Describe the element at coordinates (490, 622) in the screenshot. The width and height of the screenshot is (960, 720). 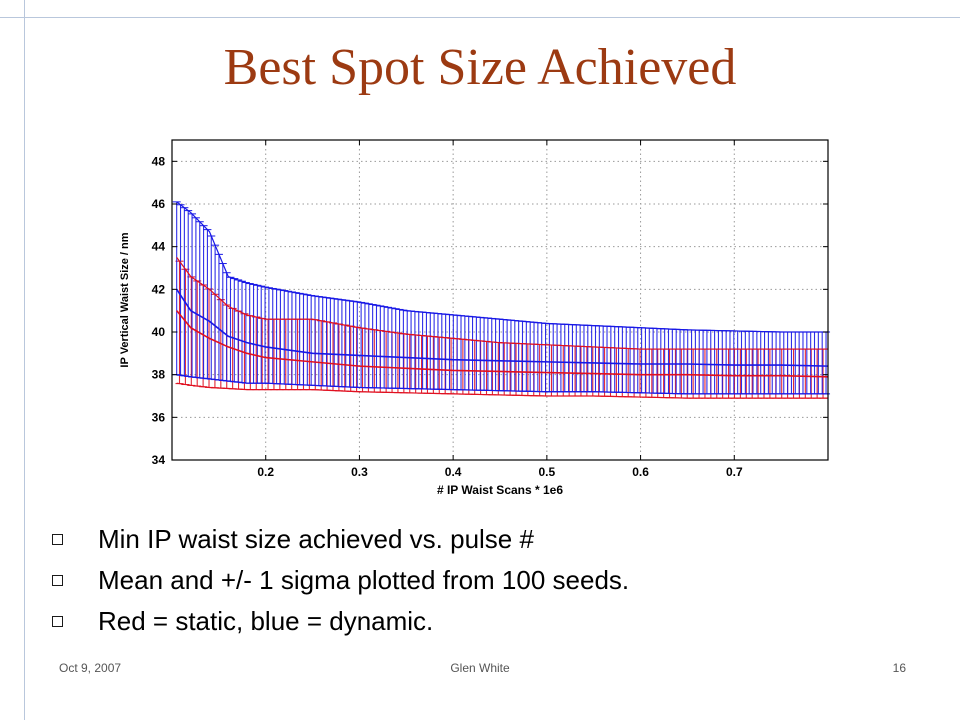
I see `bullet-item: Red = static, blue = dynamic.` at that location.